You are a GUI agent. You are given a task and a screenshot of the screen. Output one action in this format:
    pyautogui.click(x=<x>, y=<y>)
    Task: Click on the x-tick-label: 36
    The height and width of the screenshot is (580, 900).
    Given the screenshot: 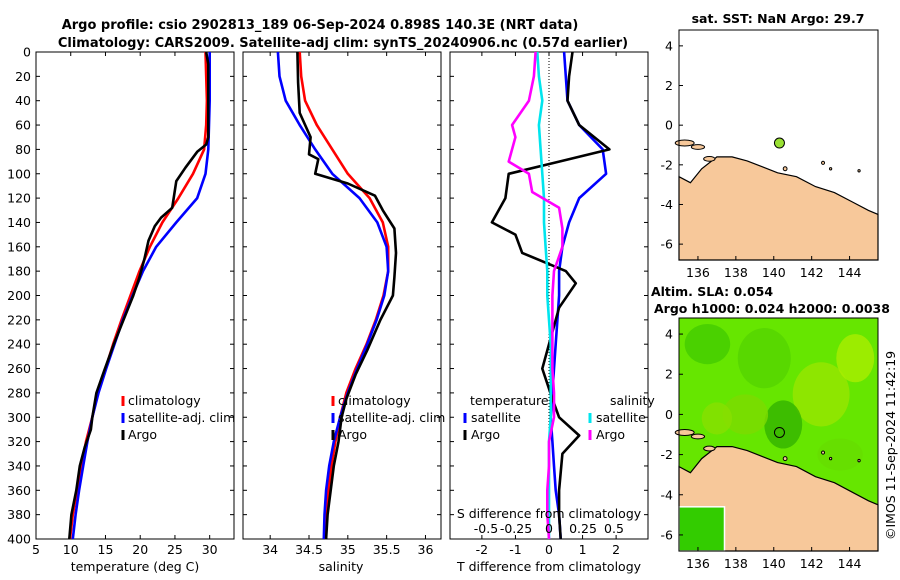 What is the action you would take?
    pyautogui.click(x=426, y=549)
    